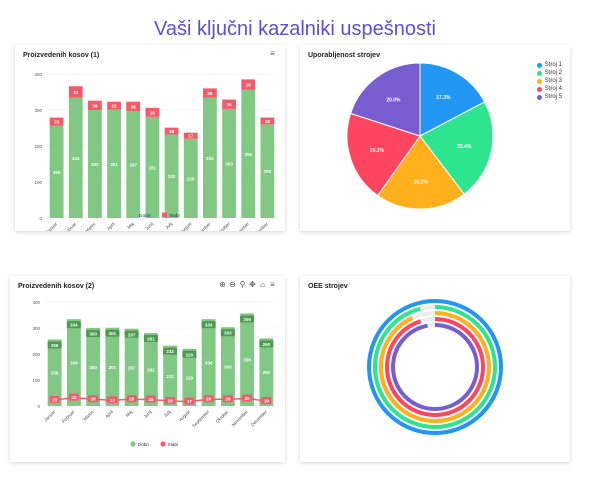 The image size is (600, 477). What do you see at coordinates (156, 215) in the screenshot?
I see `chart-legend: Dobri Slabi` at bounding box center [156, 215].